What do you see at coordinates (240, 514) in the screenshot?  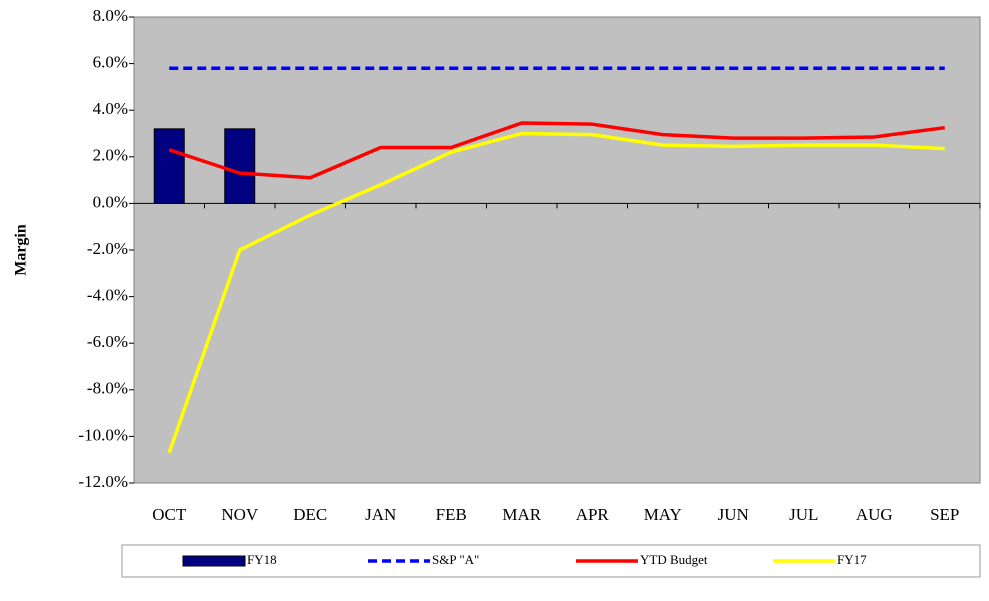 I see `x-tick-label: NOV` at bounding box center [240, 514].